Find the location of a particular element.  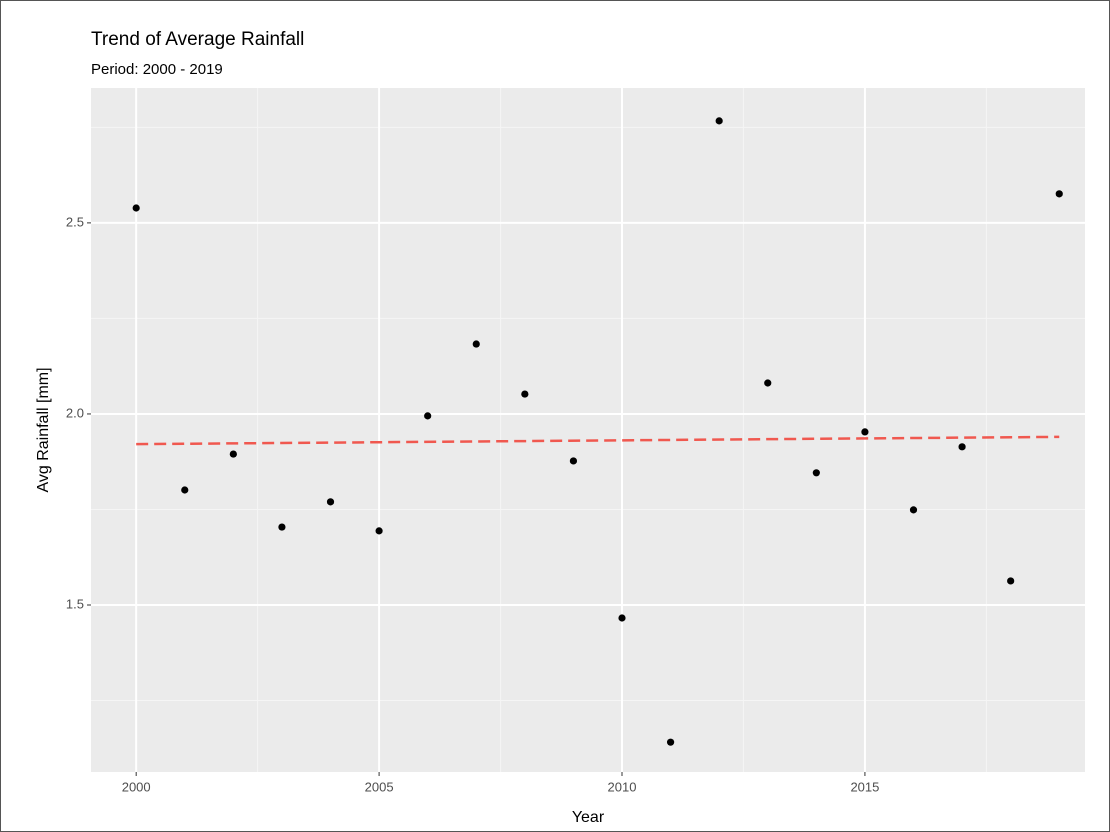

x-tick-label: 2015 is located at coordinates (864, 786).